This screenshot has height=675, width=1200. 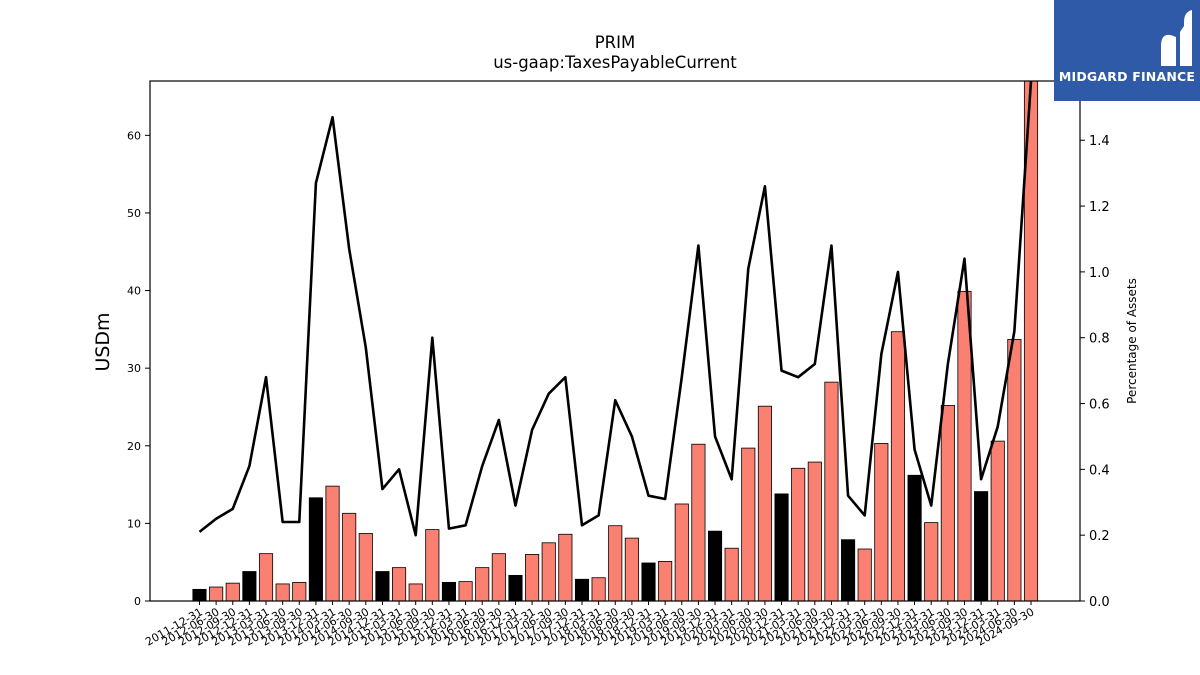 What do you see at coordinates (134, 213) in the screenshot?
I see `y-tick-label: 50` at bounding box center [134, 213].